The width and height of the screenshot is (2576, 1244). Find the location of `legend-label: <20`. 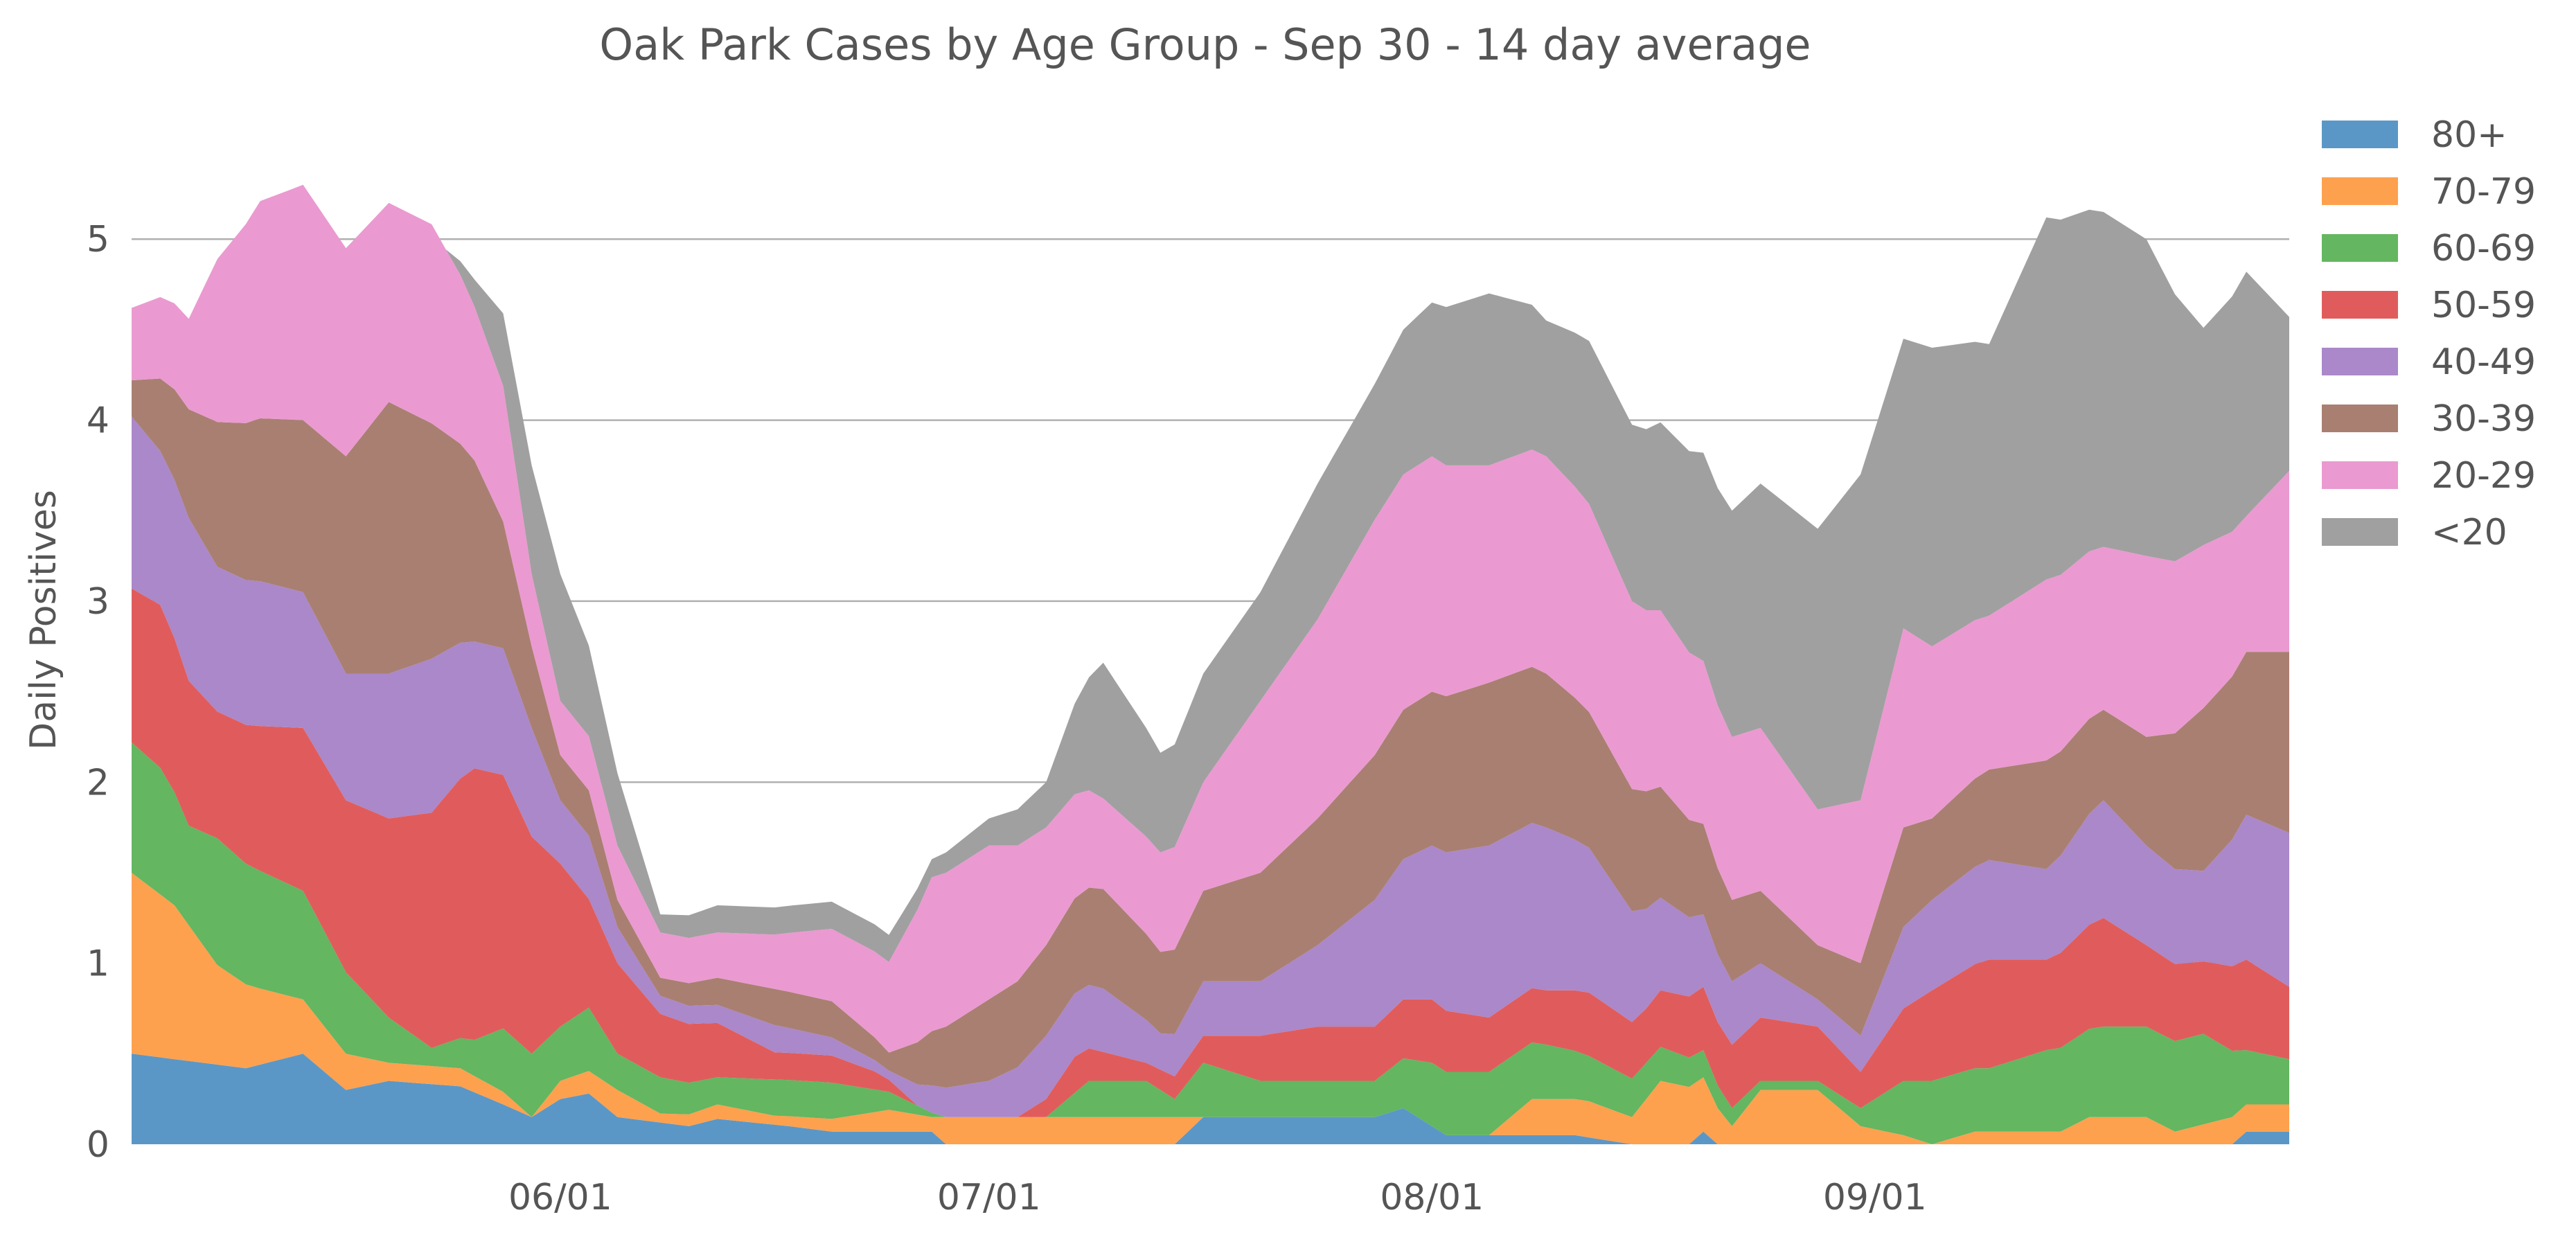

legend-label: <20 is located at coordinates (2469, 532).